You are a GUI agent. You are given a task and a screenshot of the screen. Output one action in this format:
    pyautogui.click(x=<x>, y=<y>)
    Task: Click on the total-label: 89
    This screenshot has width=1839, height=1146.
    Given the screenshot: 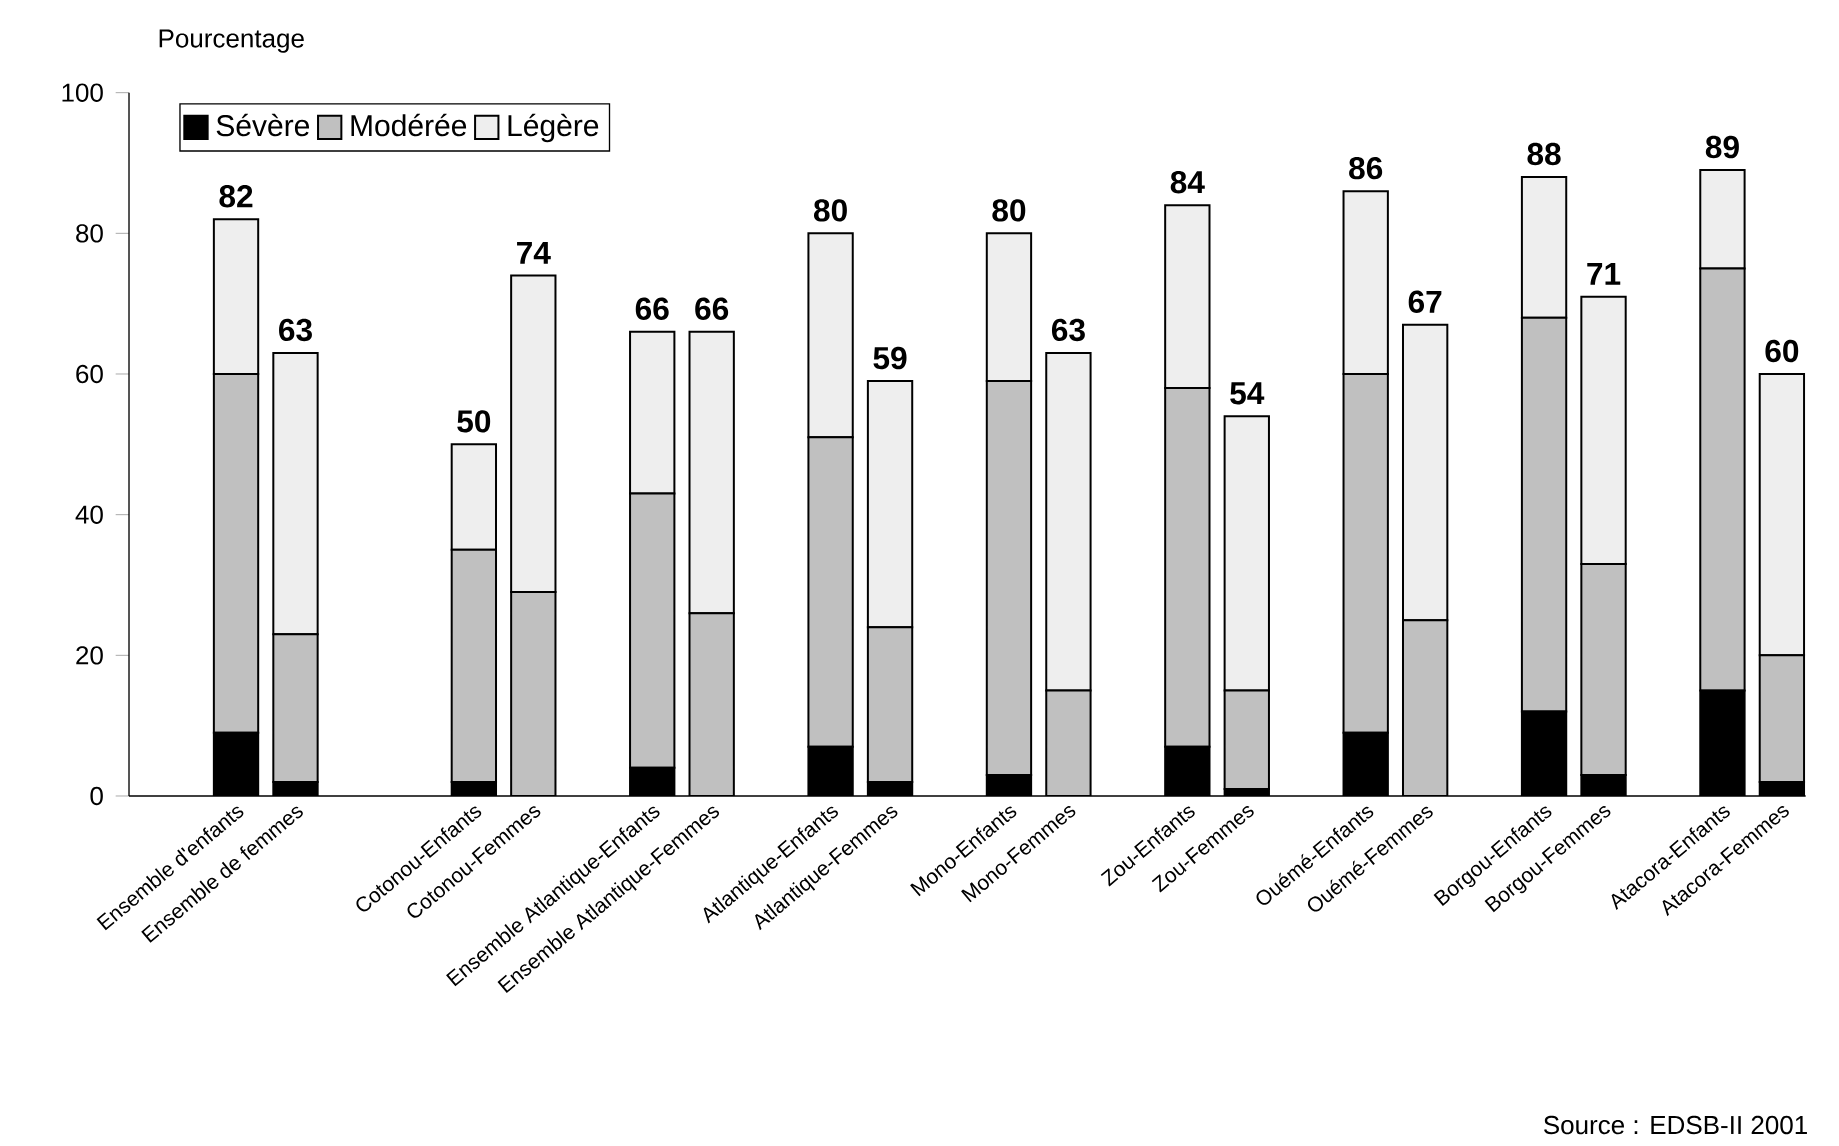 What is the action you would take?
    pyautogui.click(x=1722, y=147)
    